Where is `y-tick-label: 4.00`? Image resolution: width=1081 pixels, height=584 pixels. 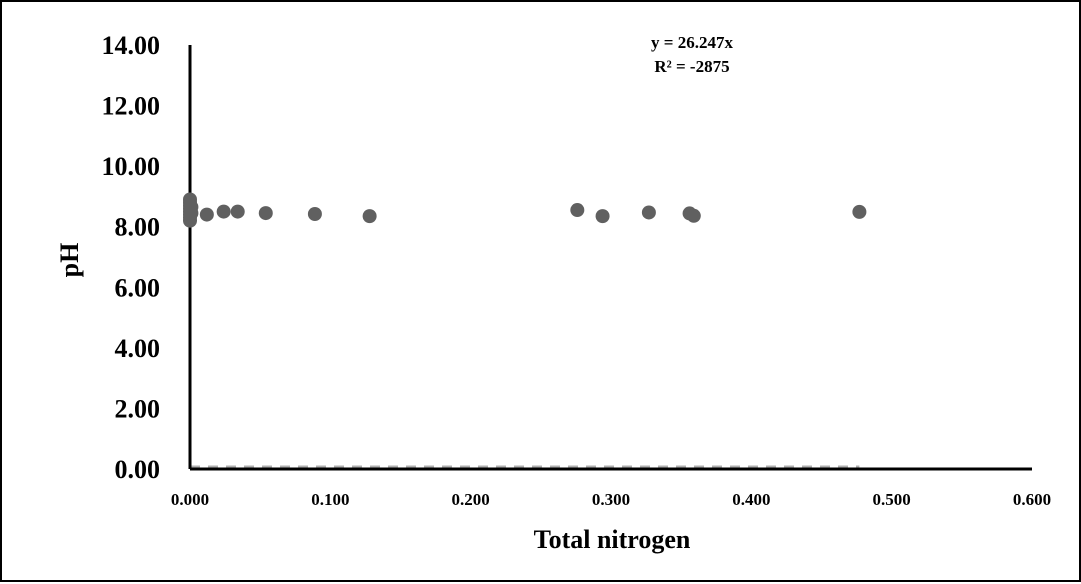 y-tick-label: 4.00 is located at coordinates (138, 348).